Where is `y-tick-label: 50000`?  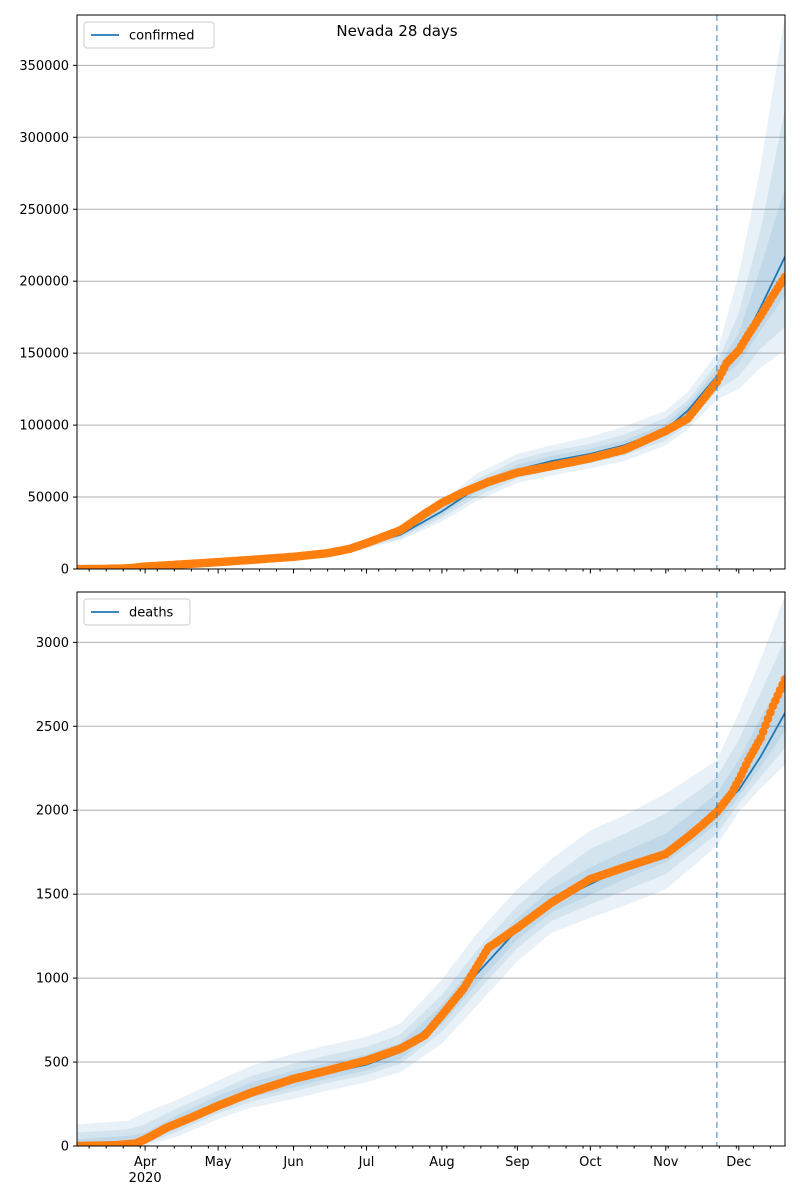
y-tick-label: 50000 is located at coordinates (48, 498).